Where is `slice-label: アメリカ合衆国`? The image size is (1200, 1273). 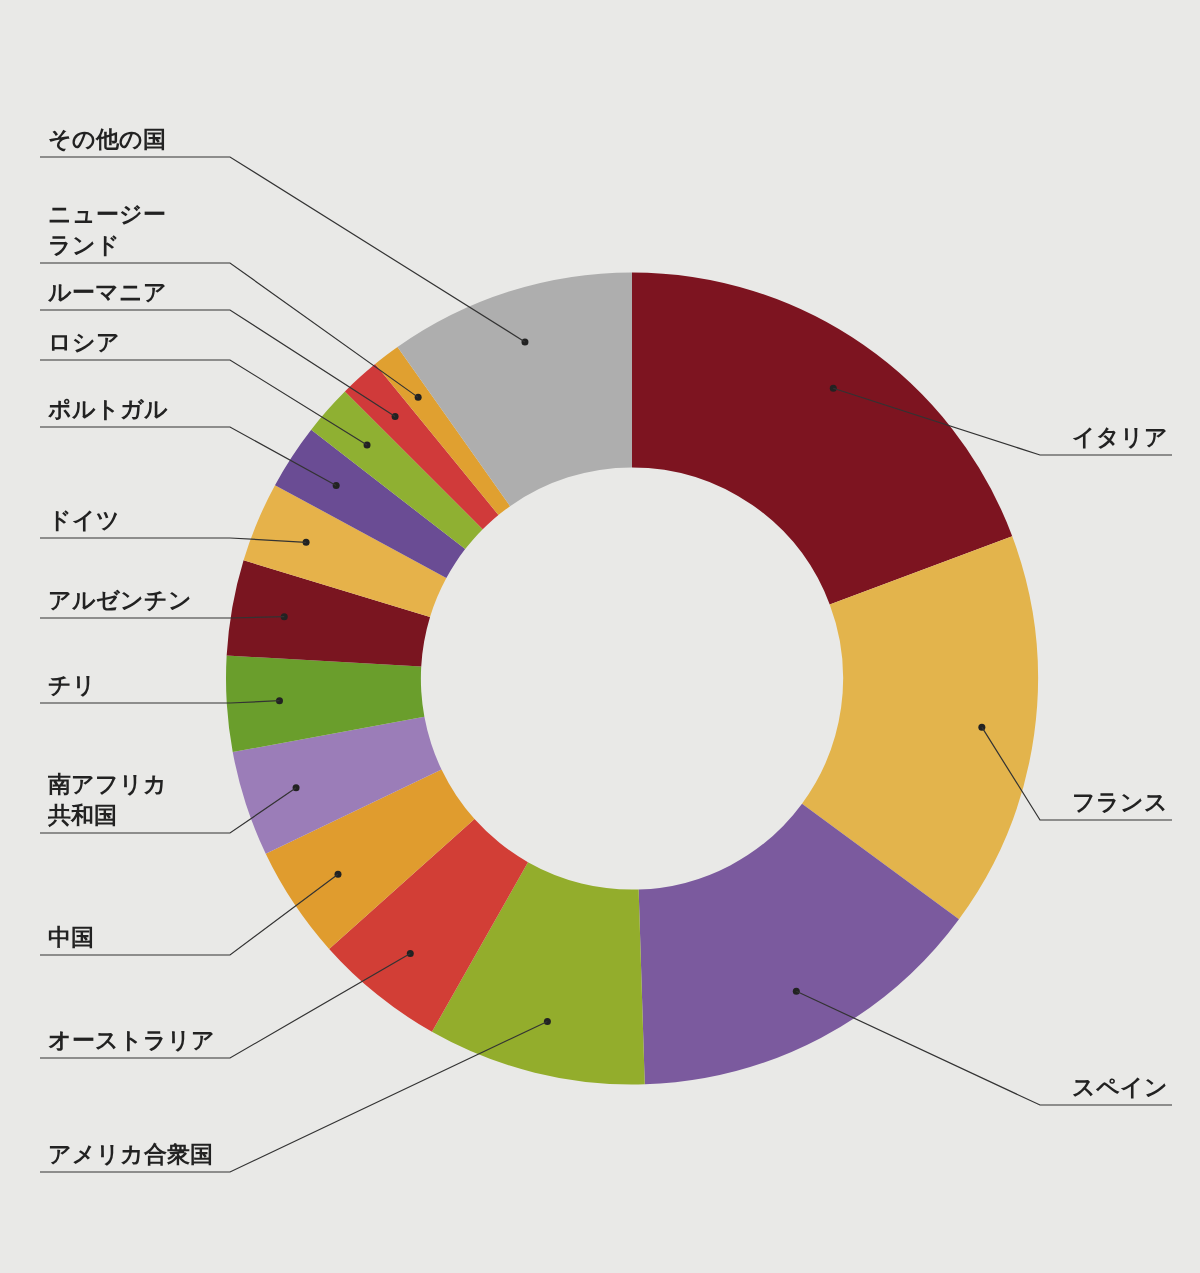 slice-label: アメリカ合衆国 is located at coordinates (130, 1154).